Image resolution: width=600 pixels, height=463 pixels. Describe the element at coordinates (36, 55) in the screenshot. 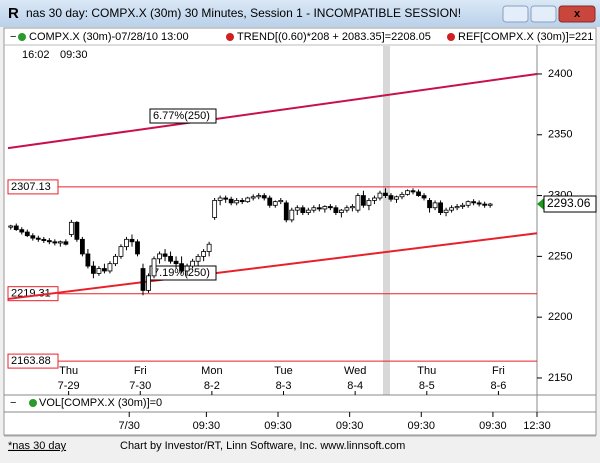

I see `time-label: 16:02` at that location.